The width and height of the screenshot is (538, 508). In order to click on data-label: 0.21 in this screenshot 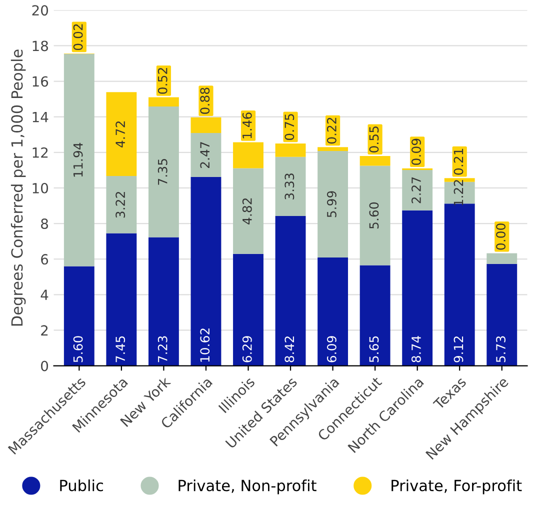, I will do `click(459, 161)`.